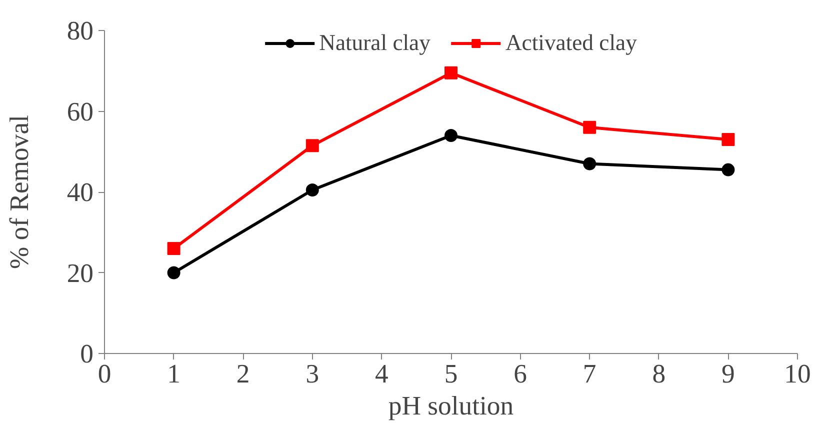 This screenshot has width=822, height=423. Describe the element at coordinates (797, 373) in the screenshot. I see `x-tick-label: 10` at that location.